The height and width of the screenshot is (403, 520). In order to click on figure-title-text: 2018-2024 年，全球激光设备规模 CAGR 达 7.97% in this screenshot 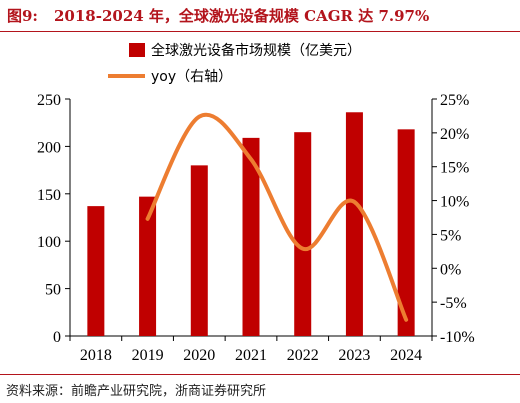, I will do `click(241, 16)`.